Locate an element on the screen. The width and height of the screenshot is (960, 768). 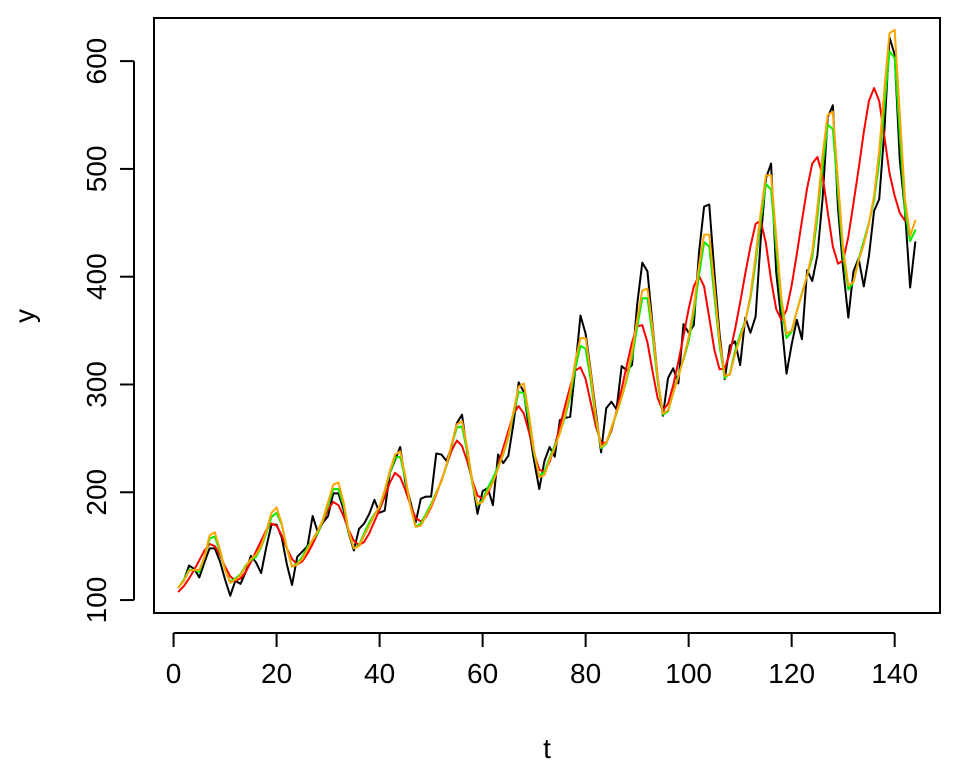
y-tick-label: 300 is located at coordinates (96, 384).